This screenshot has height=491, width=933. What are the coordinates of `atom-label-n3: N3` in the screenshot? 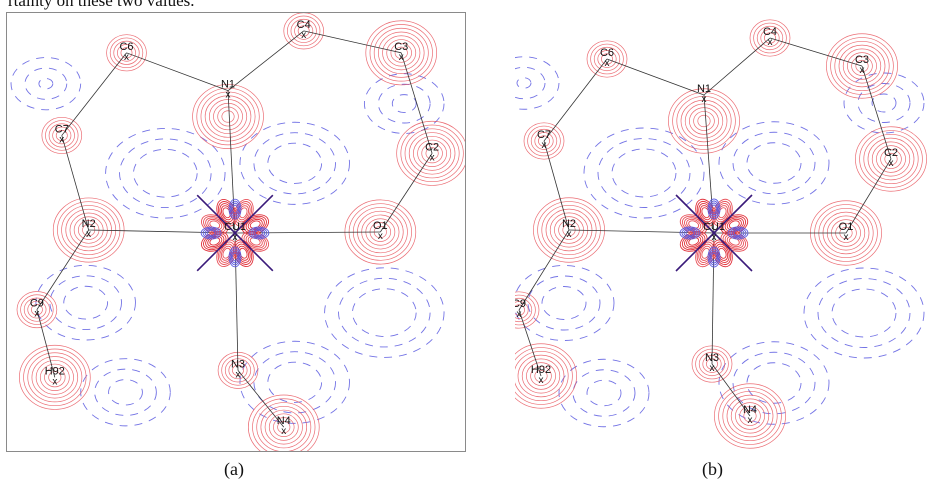 It's located at (238, 364).